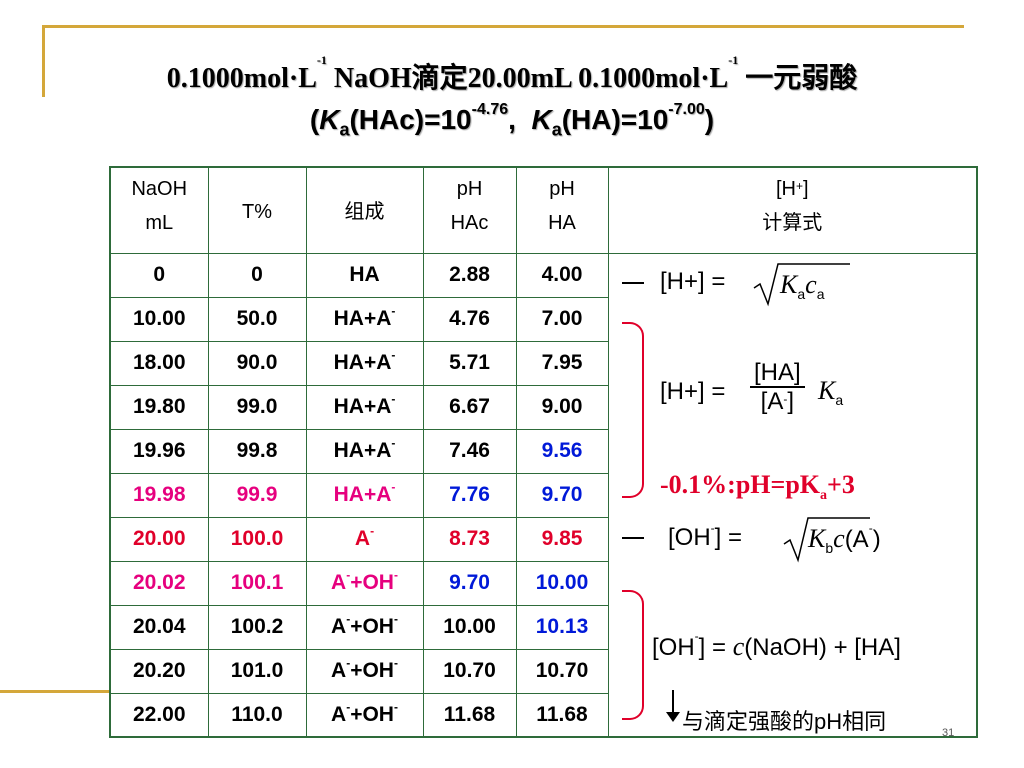  I want to click on slide-title-line2: (Ka(HAc)=10-4.76, Ka(HA)=10-7.00), so click(512, 120).